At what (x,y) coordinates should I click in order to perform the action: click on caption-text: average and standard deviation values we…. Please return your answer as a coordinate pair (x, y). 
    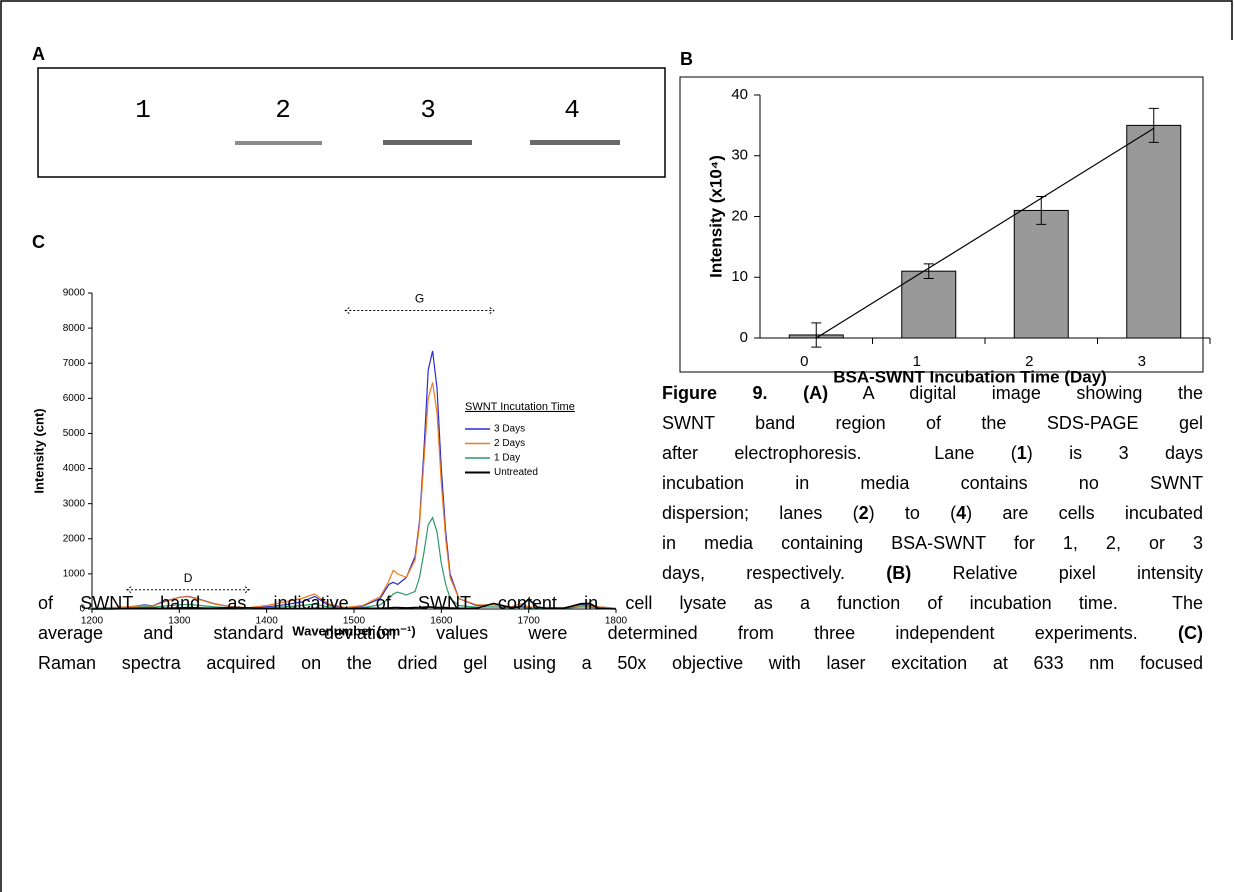
    Looking at the image, I should click on (608, 633).